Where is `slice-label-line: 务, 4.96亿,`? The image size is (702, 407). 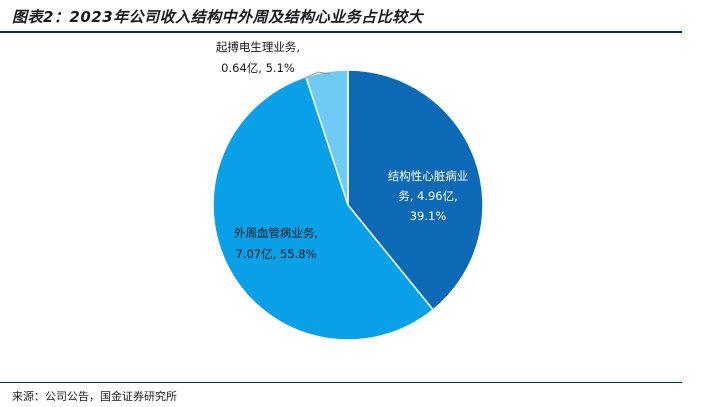 slice-label-line: 务, 4.96亿, is located at coordinates (428, 196).